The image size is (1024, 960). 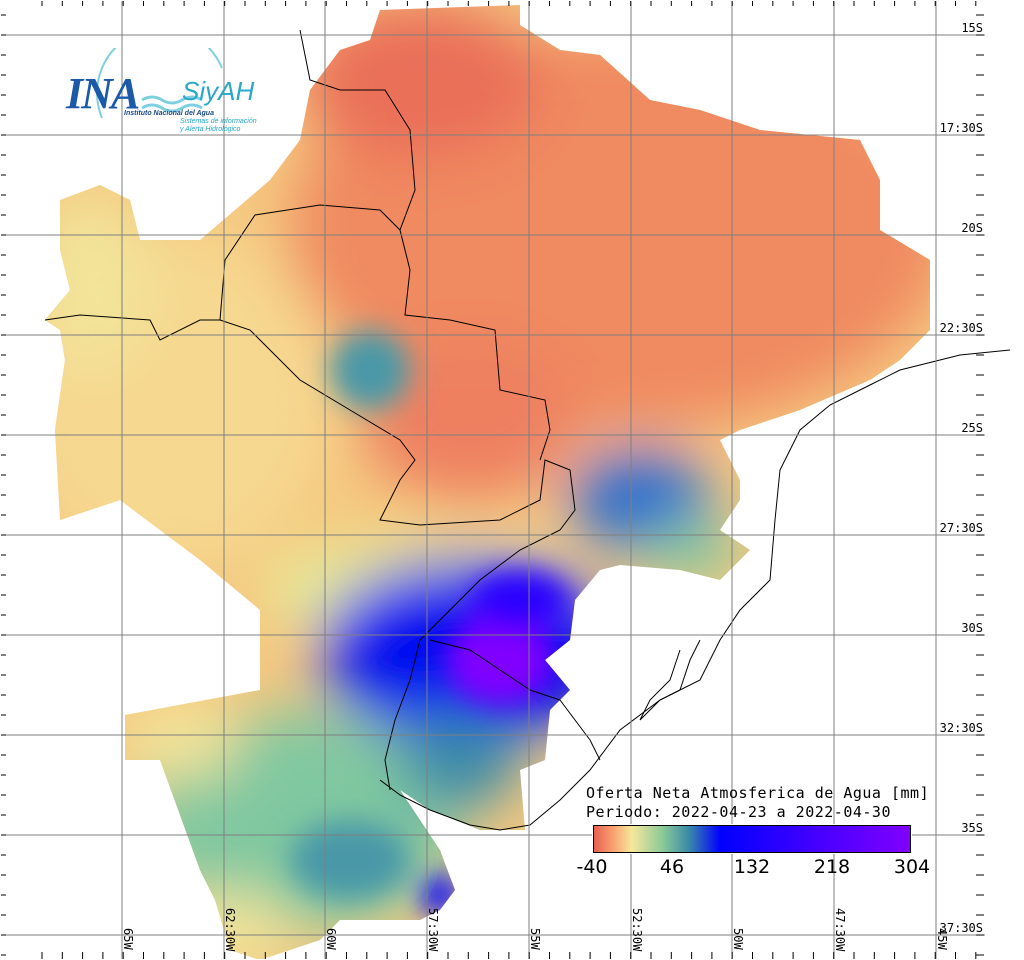 What do you see at coordinates (637, 930) in the screenshot?
I see `longitude-label: 52:30W` at bounding box center [637, 930].